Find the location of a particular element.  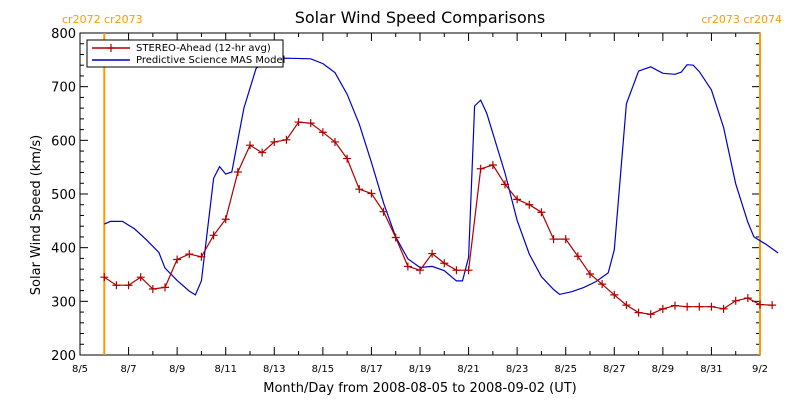

legend-label: STEREO-Ahead (12-hr avg) is located at coordinates (203, 48).